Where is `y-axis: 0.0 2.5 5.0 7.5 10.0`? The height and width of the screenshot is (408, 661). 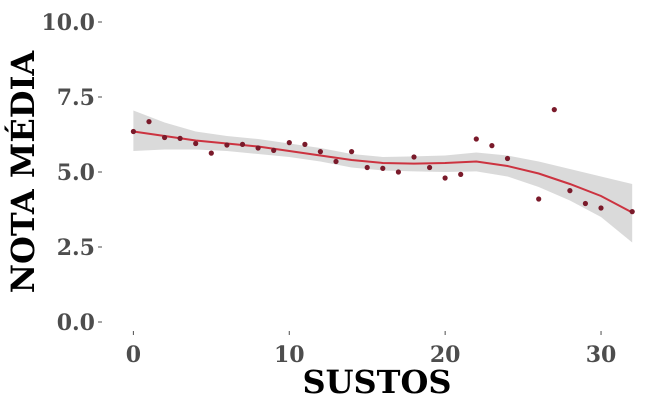 y-axis: 0.0 2.5 5.0 7.5 10.0 is located at coordinates (71, 173).